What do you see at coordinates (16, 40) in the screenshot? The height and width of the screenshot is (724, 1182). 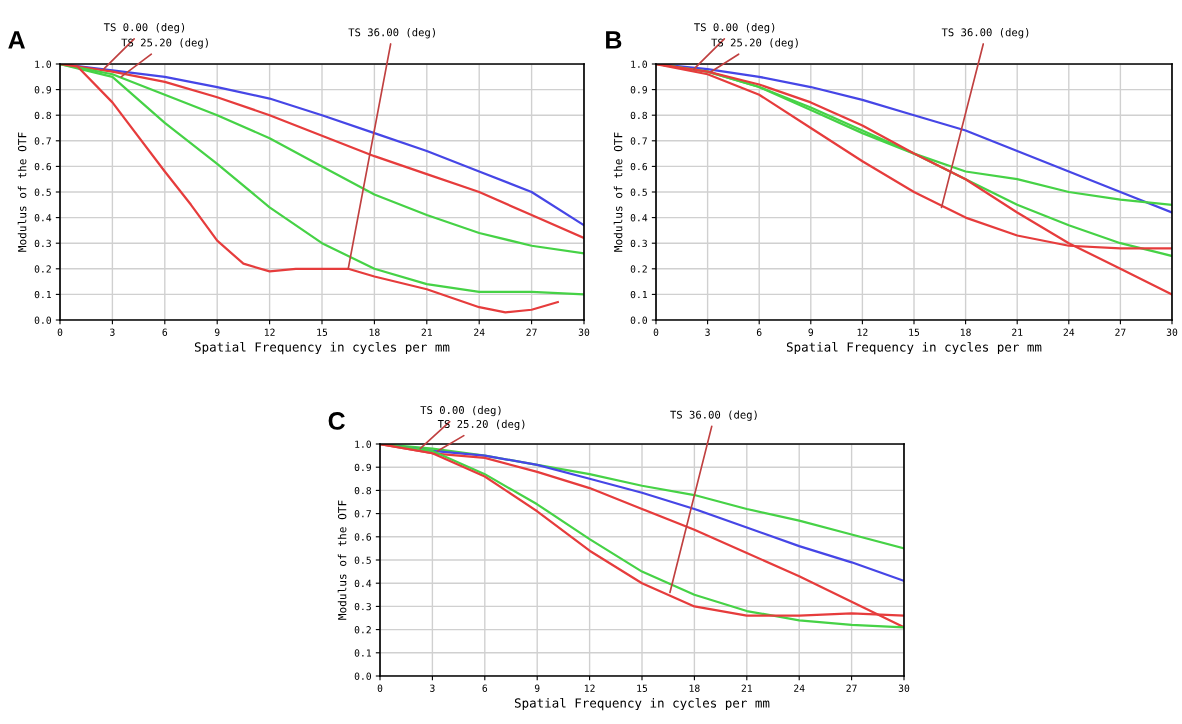 I see `chart-title: A` at bounding box center [16, 40].